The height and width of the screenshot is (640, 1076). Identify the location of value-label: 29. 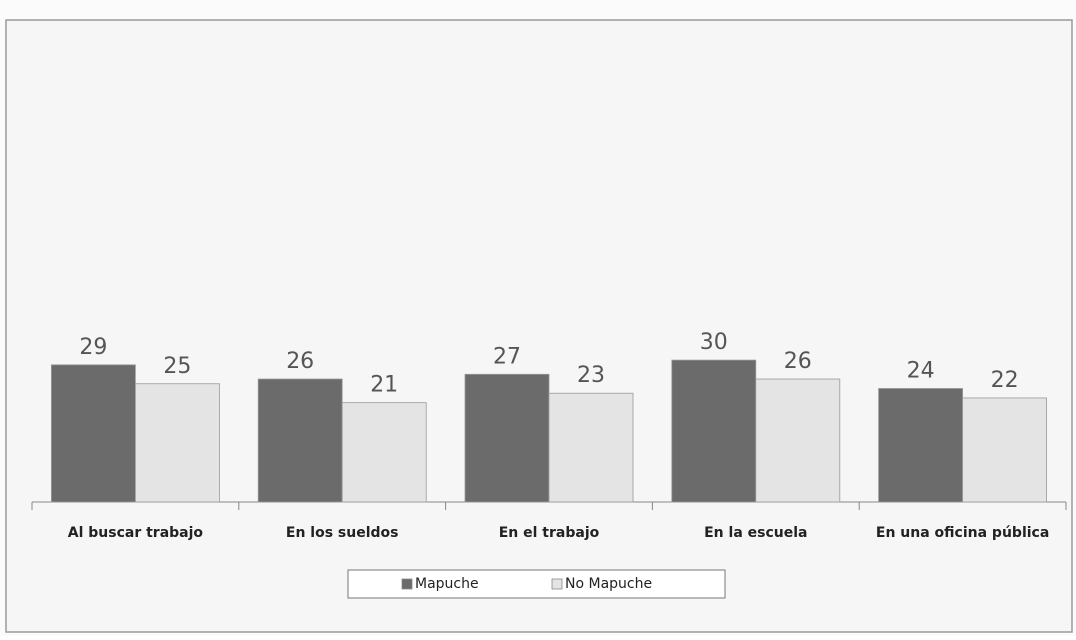
(93, 347).